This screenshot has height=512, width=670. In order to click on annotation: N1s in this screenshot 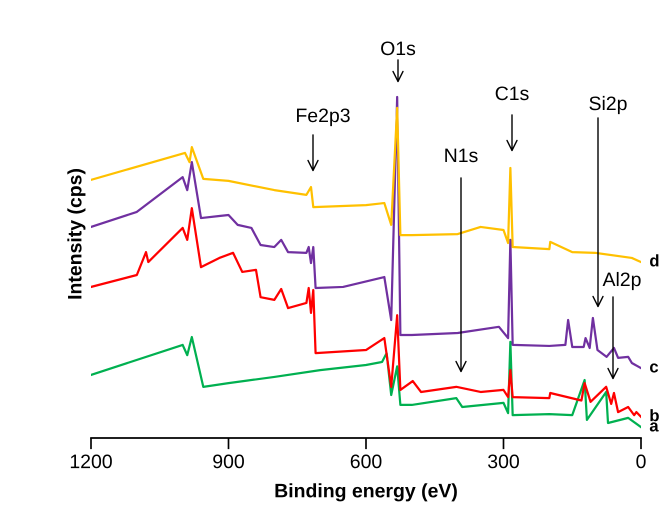, I will do `click(461, 155)`.